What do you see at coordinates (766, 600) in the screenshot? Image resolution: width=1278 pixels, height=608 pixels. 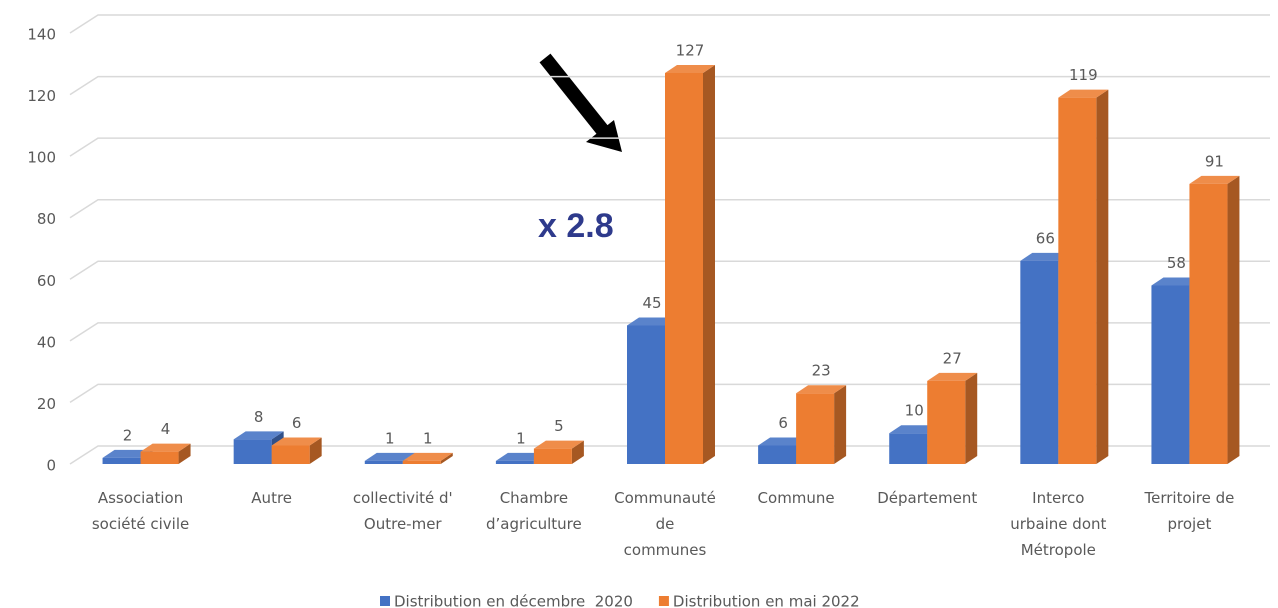 I see `legend-label: Distribution en mai 2022` at bounding box center [766, 600].